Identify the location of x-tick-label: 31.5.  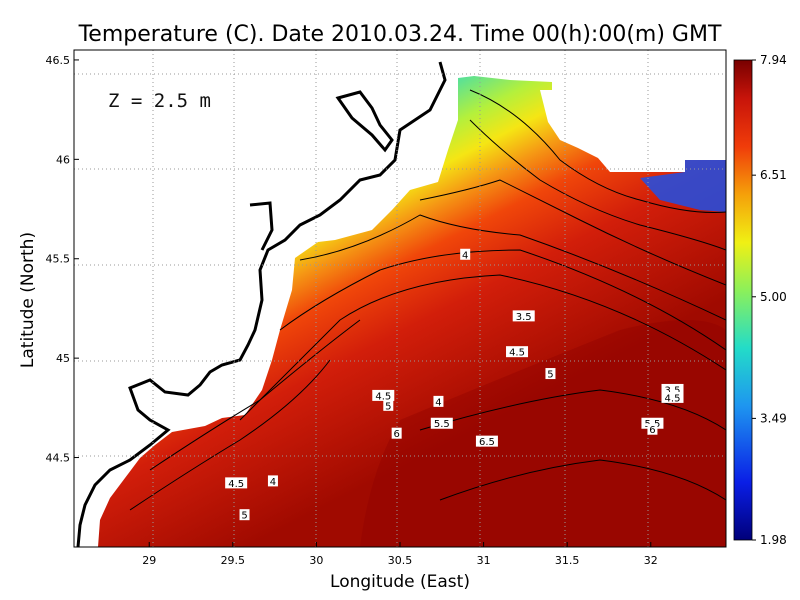
(567, 560).